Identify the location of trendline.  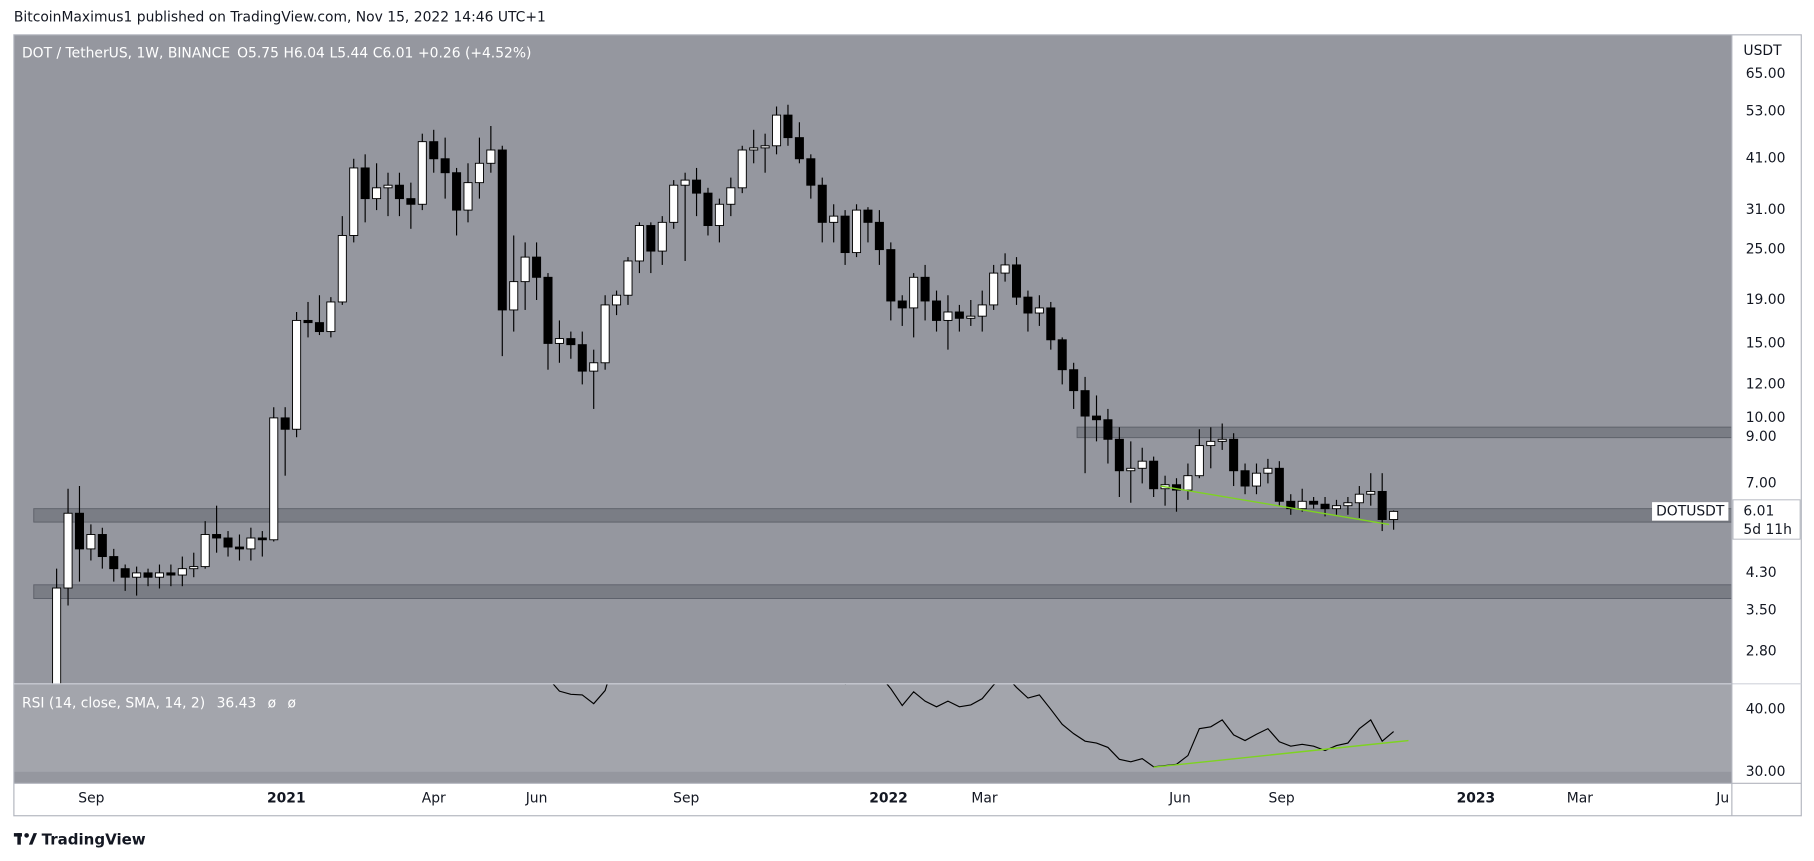
(1275, 505).